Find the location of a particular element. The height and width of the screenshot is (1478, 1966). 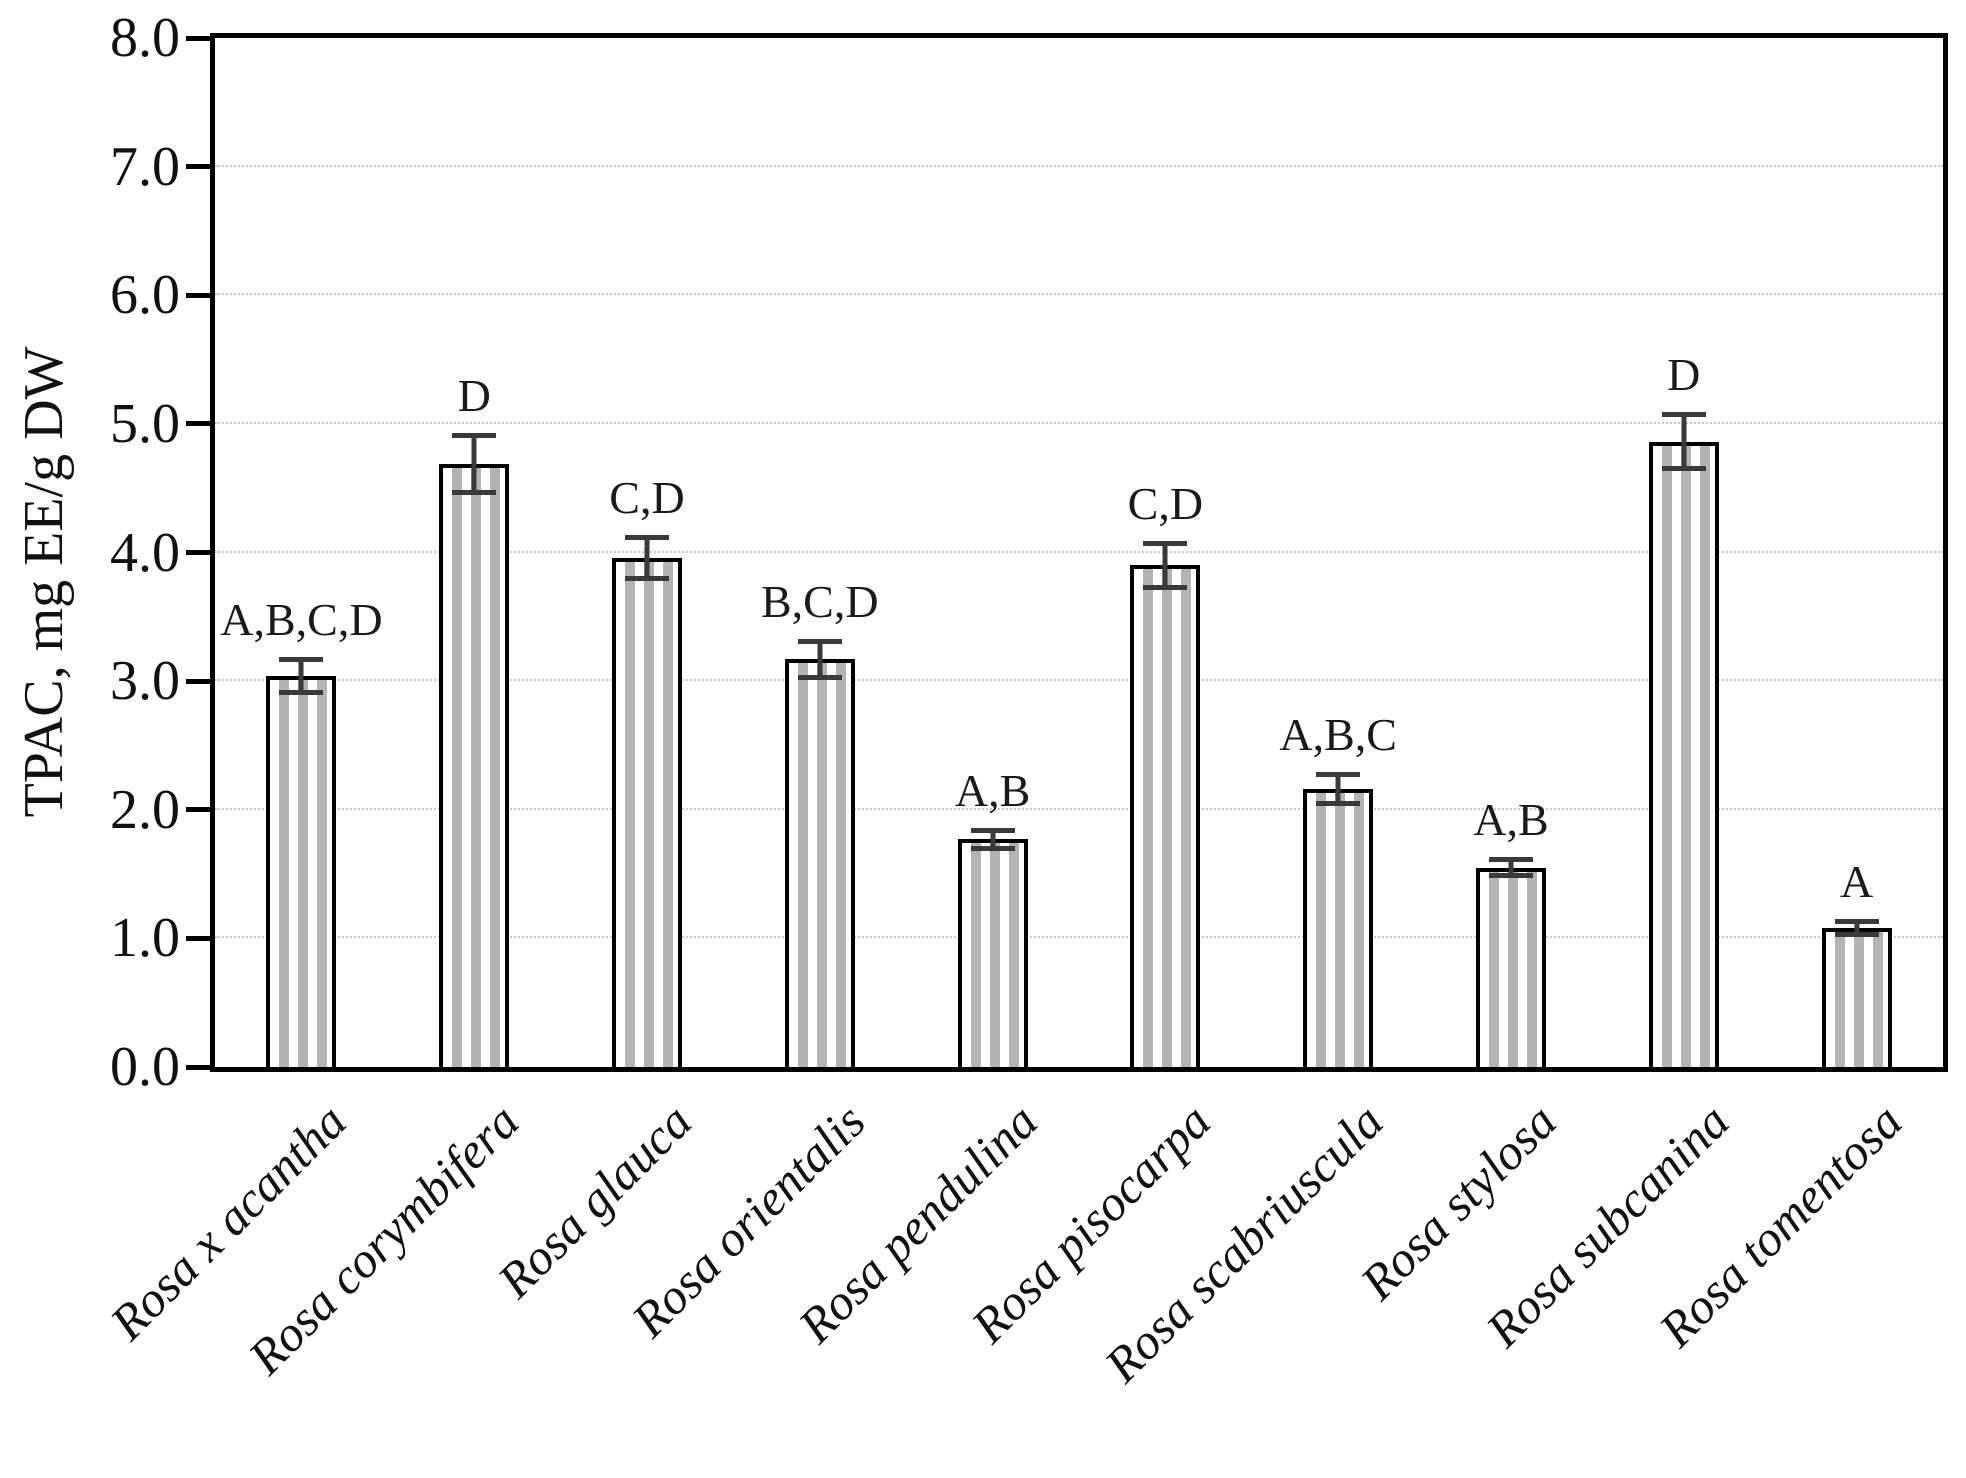

significance-label: B,C,D is located at coordinates (819, 601).